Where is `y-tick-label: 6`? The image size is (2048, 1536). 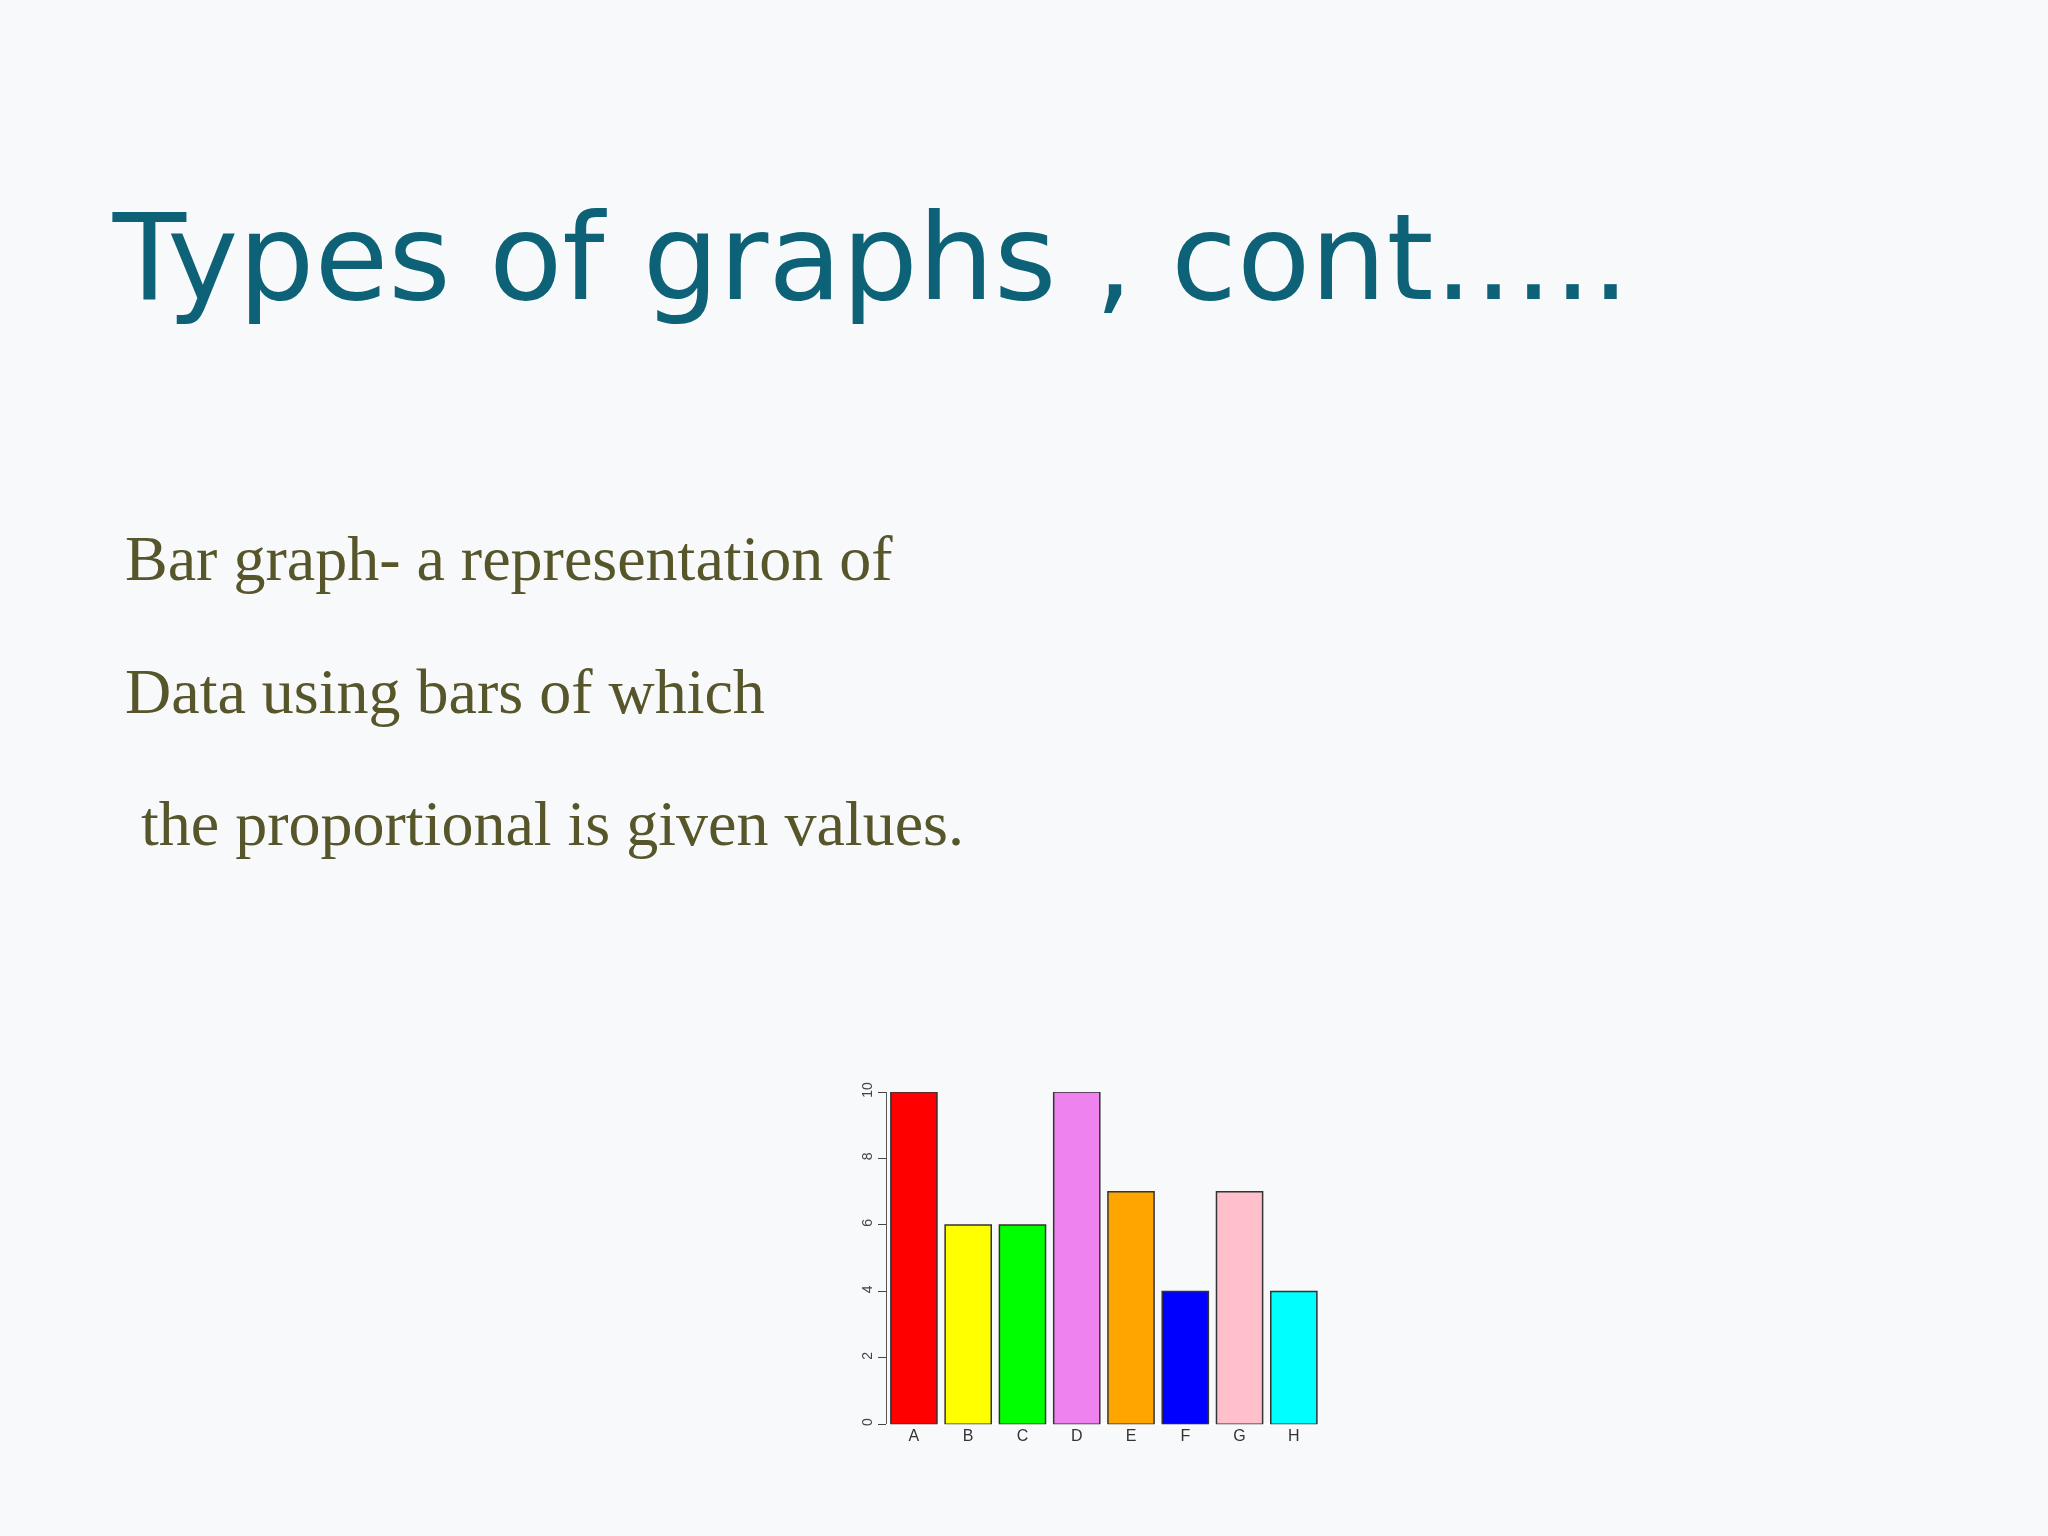 y-tick-label: 6 is located at coordinates (867, 1222).